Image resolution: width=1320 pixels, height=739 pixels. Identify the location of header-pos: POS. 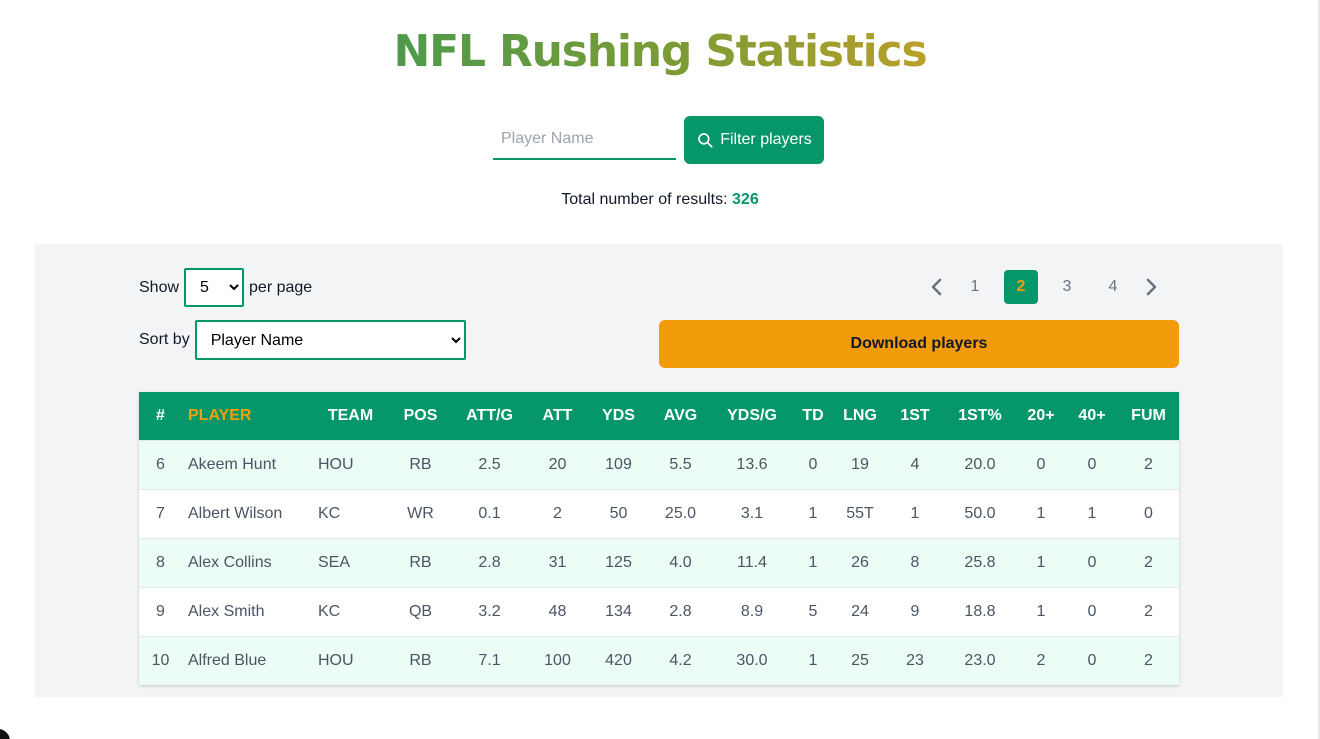
(420, 415).